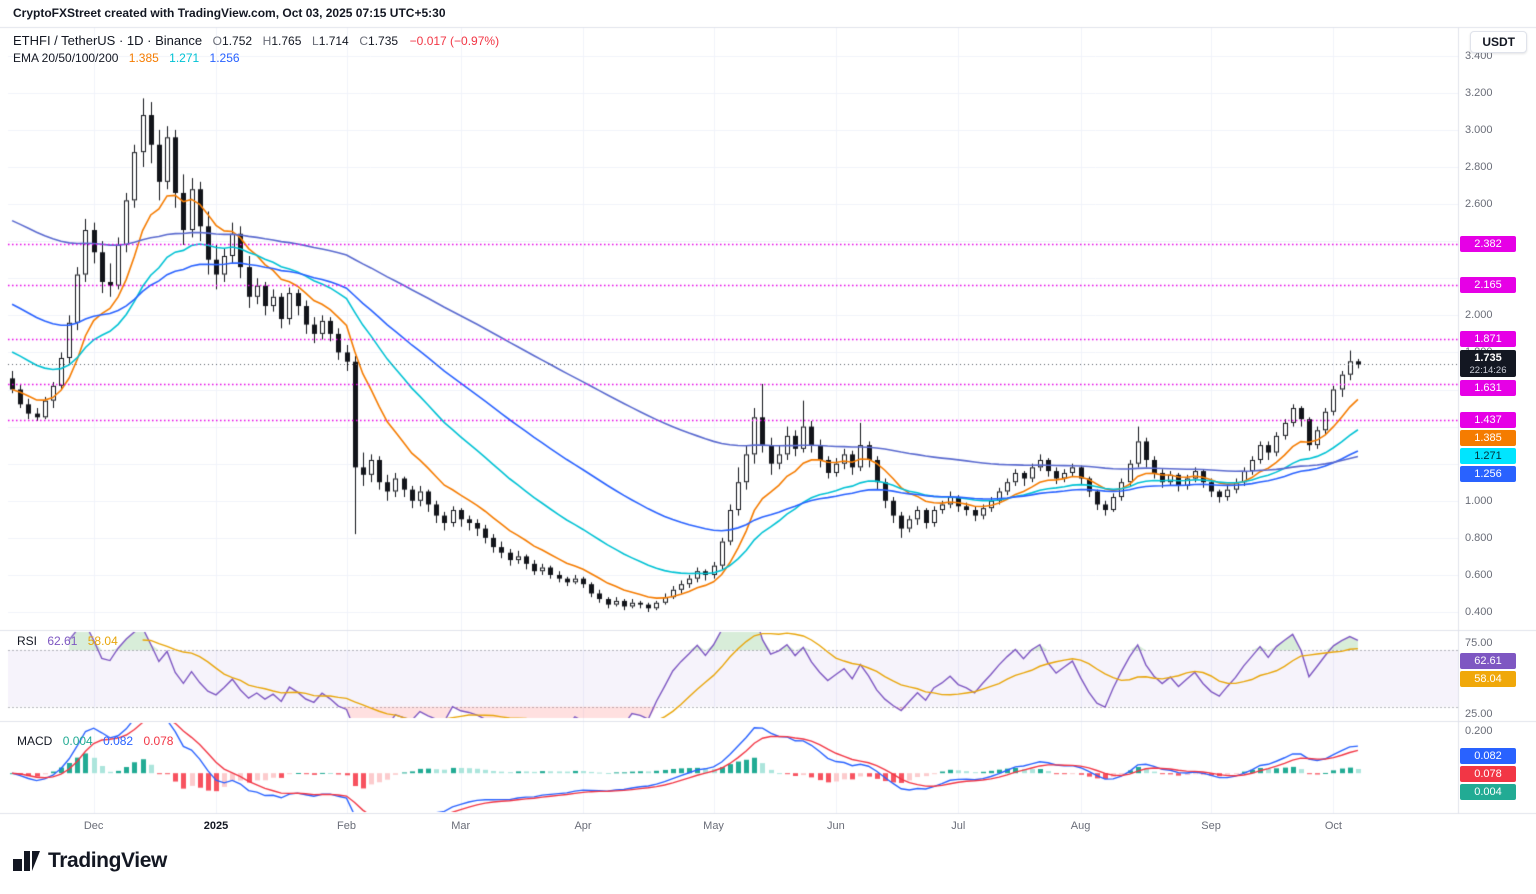  What do you see at coordinates (729, 827) in the screenshot?
I see `time-axis: Dec 2025 Feb Mar Apr May Jun Jul Aug Sep Oct` at bounding box center [729, 827].